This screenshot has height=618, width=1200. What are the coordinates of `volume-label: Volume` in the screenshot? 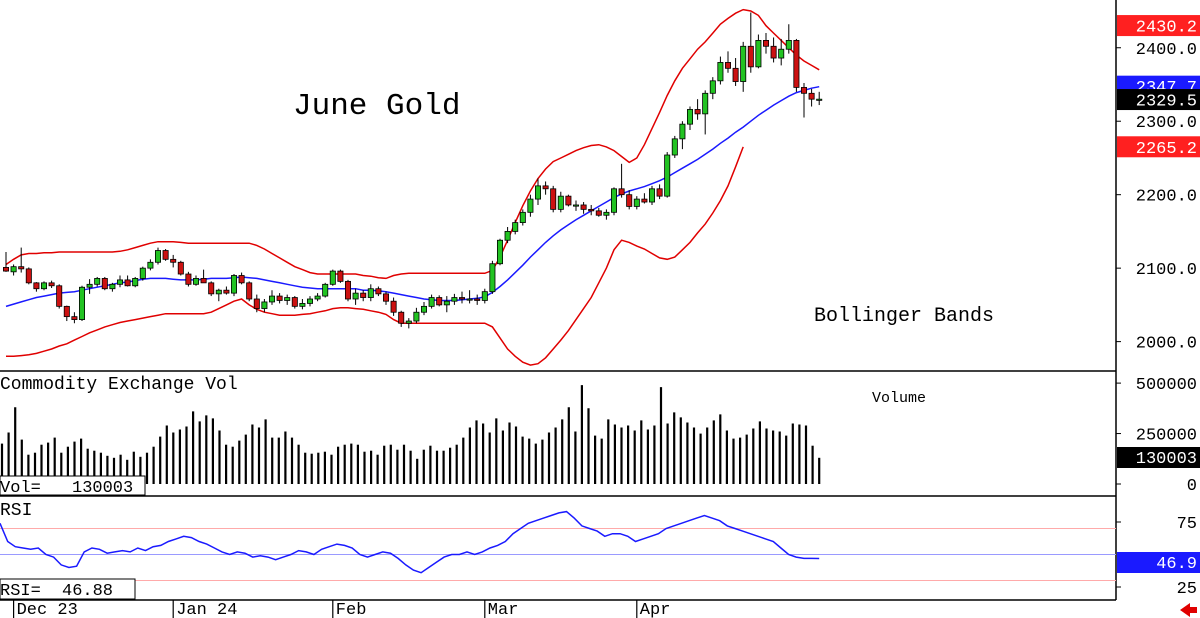 It's located at (899, 398).